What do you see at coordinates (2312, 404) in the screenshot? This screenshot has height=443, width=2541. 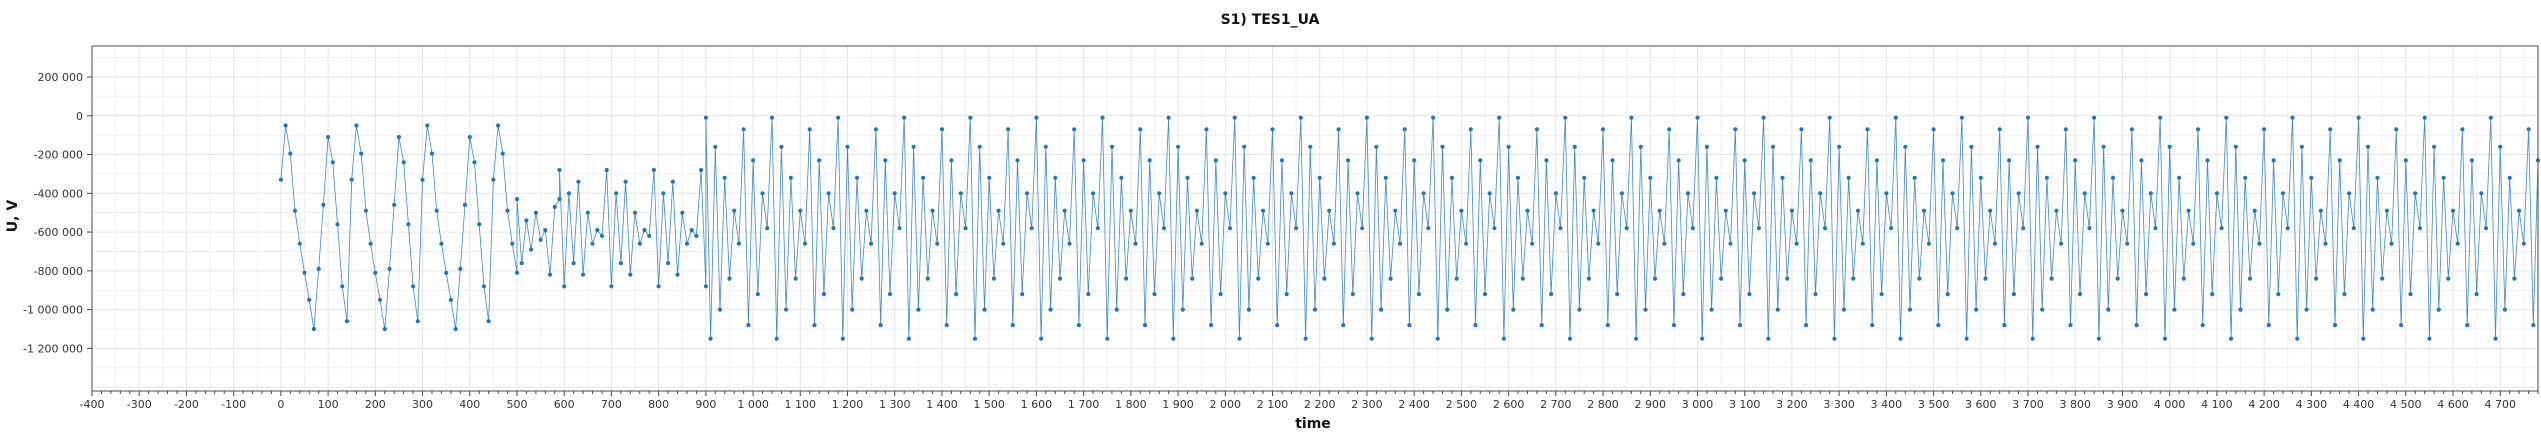 I see `x-tick-label: 4 300` at bounding box center [2312, 404].